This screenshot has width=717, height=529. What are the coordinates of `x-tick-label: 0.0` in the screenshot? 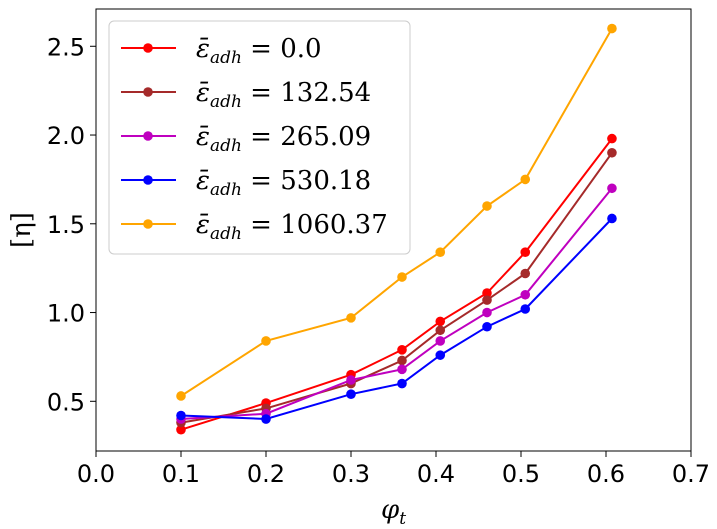 It's located at (96, 474).